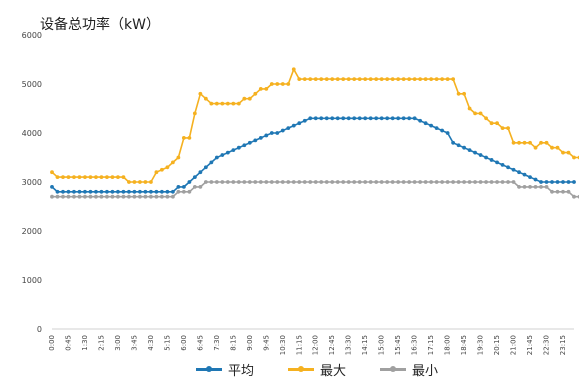 The image size is (579, 380). Describe the element at coordinates (68, 343) in the screenshot. I see `x-tick-label: 0:45` at that location.